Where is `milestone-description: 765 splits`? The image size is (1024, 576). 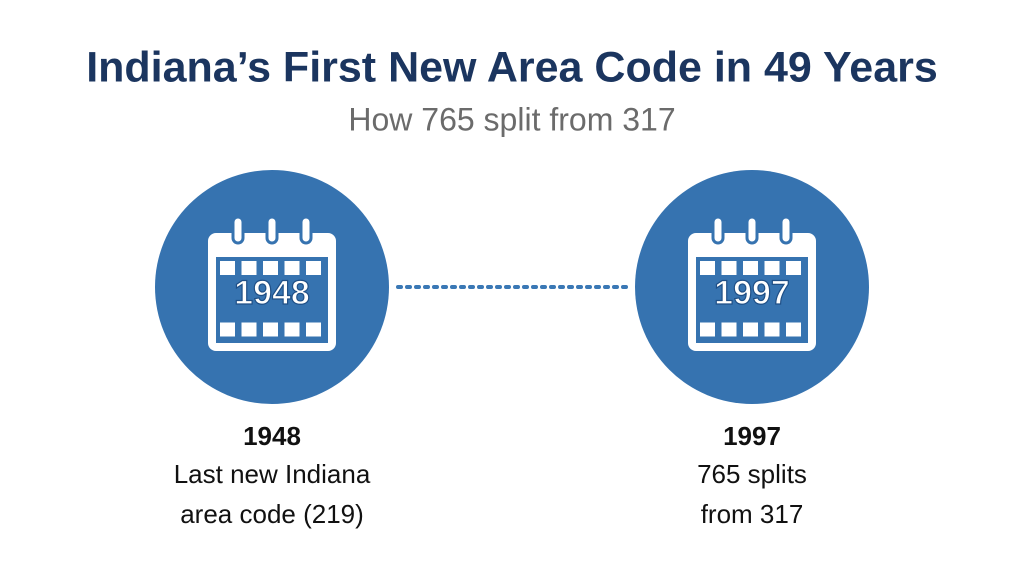 milestone-description: 765 splits is located at coordinates (752, 474).